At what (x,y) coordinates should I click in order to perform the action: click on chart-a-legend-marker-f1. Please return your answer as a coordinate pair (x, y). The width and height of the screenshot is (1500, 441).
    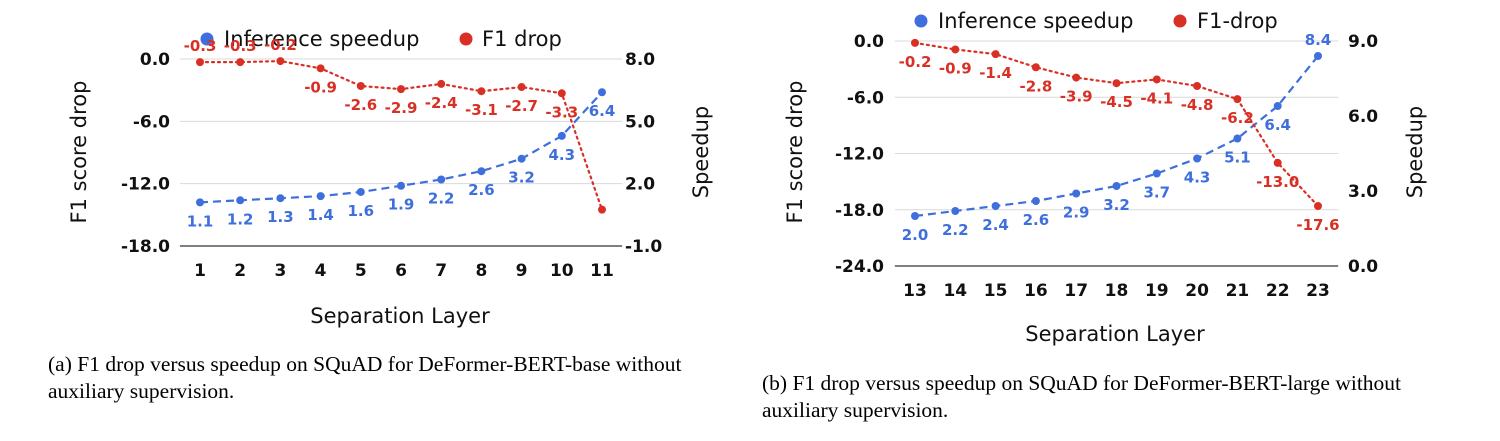
    Looking at the image, I should click on (466, 39).